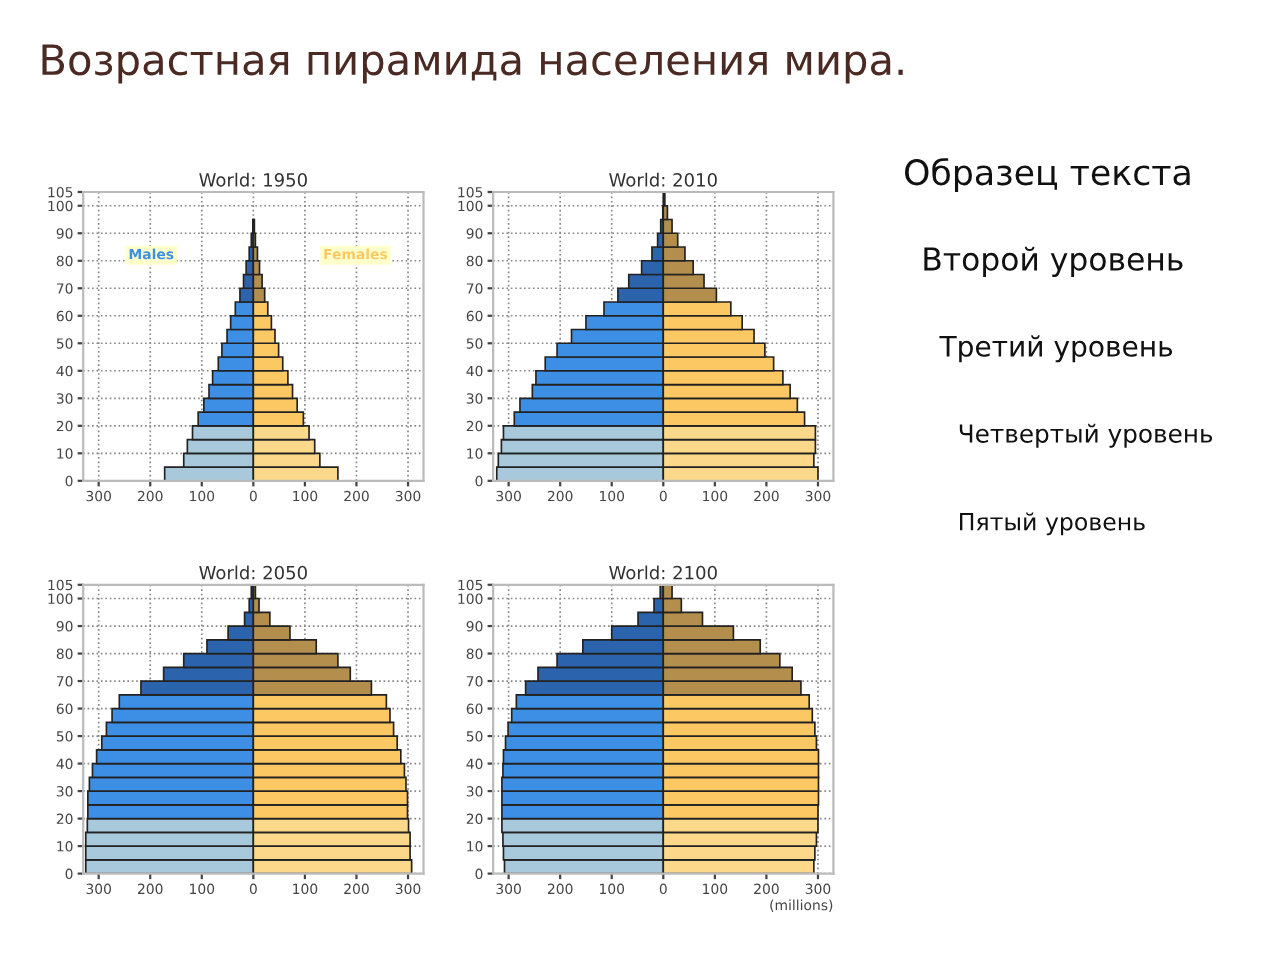 The image size is (1280, 960). Describe the element at coordinates (253, 572) in the screenshot. I see `chart-title: World: 2050` at that location.